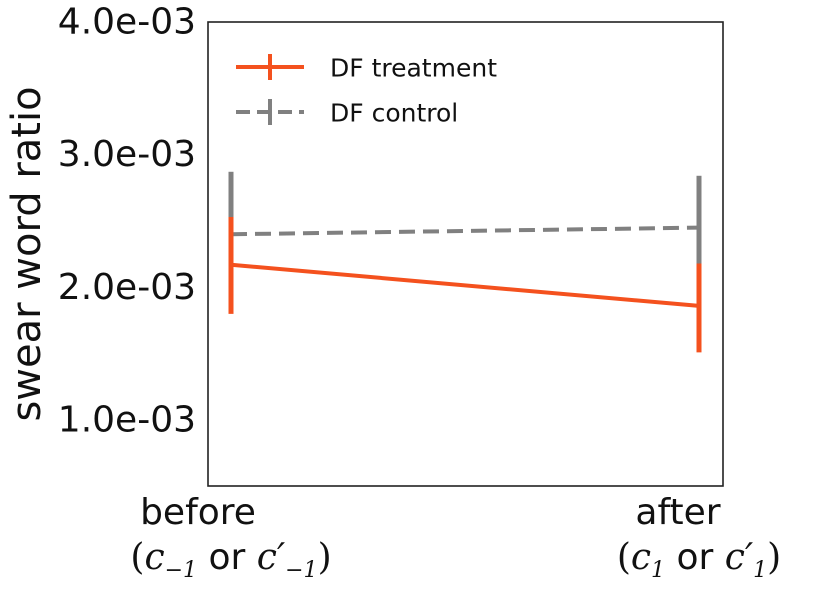 The width and height of the screenshot is (830, 593). What do you see at coordinates (465, 231) in the screenshot?
I see `control-series-line` at bounding box center [465, 231].